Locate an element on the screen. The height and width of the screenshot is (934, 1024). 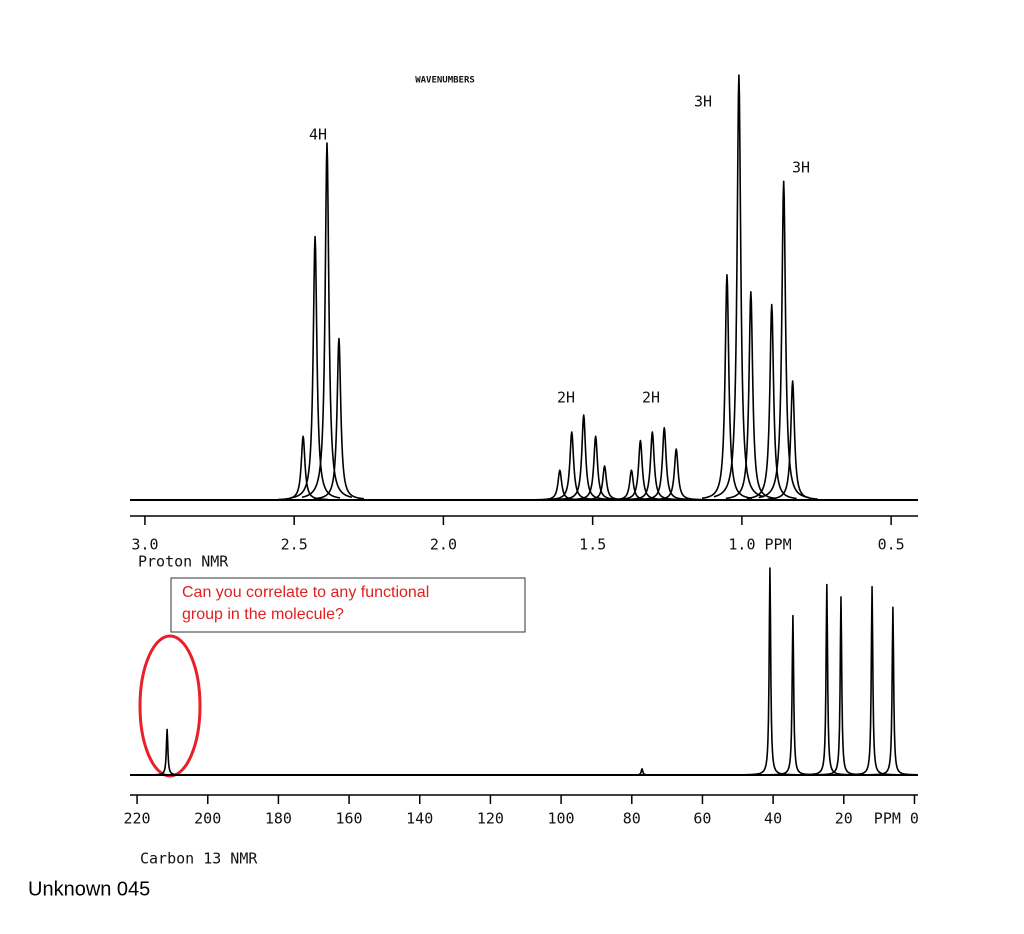
x-tick-label: 60 is located at coordinates (702, 819).